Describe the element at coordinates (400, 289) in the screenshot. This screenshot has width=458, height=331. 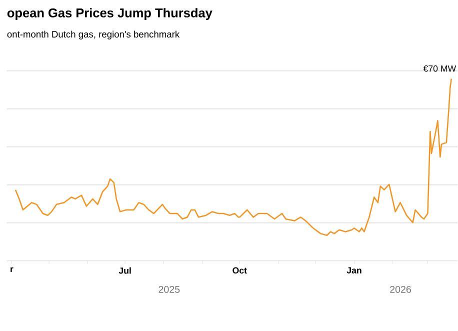
I see `text: 2026` at that location.